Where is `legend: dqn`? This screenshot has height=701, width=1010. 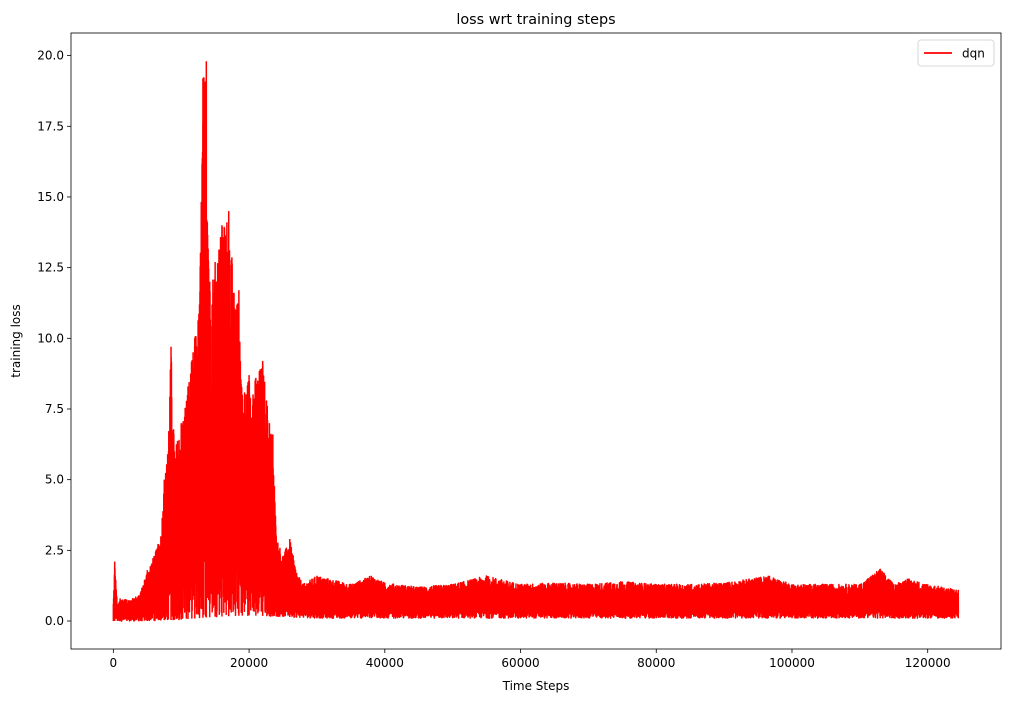
legend: dqn is located at coordinates (956, 53).